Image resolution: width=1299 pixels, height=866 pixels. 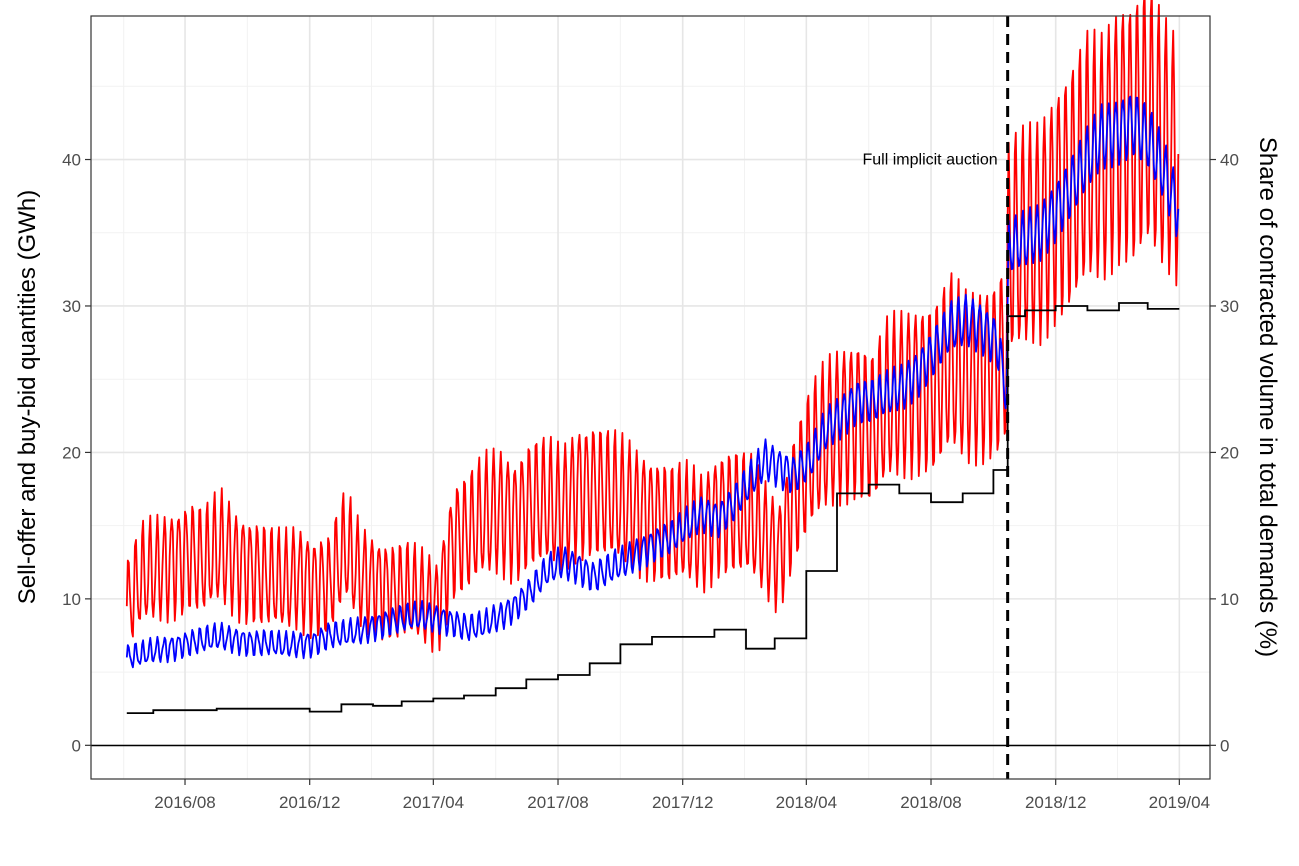 What do you see at coordinates (27, 397) in the screenshot?
I see `y-axis-title-left: Sell-offer and buy-bid quantities (GWh)` at bounding box center [27, 397].